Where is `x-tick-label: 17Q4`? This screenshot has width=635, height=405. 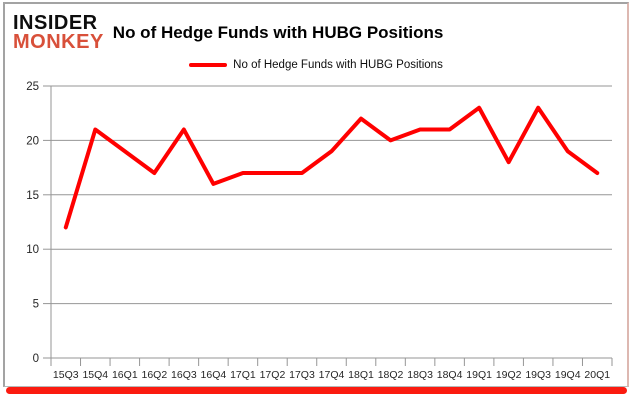
x-tick-label: 17Q4 is located at coordinates (332, 375).